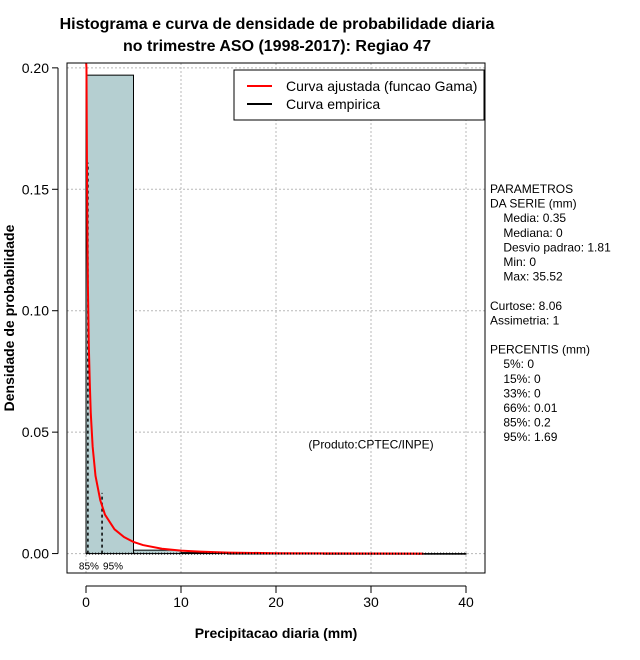 This screenshot has width=640, height=660. I want to click on side-panel-line: Max: 35.52, so click(526, 277).